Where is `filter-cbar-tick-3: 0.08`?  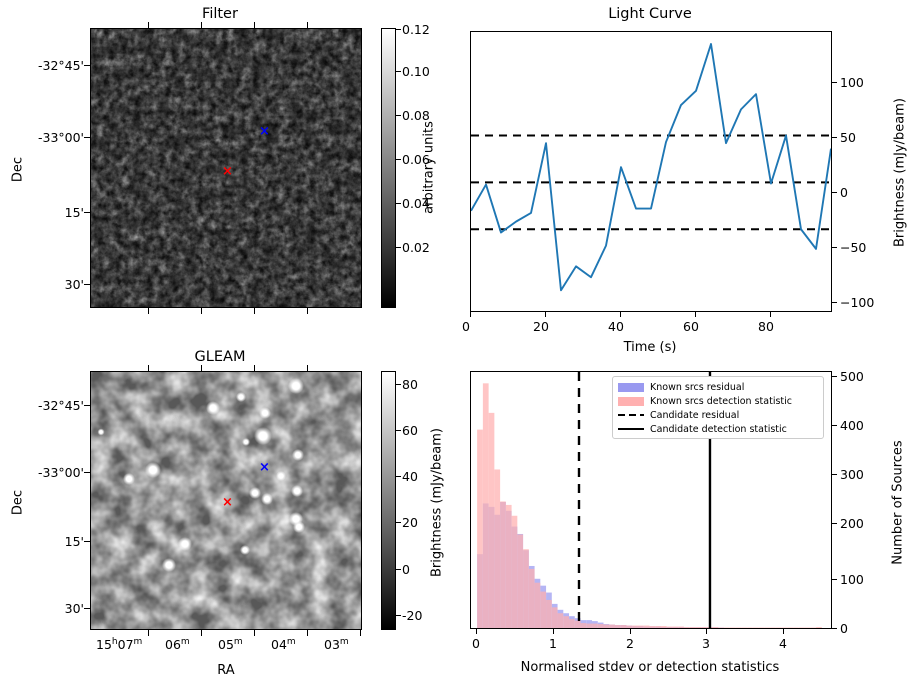 filter-cbar-tick-3: 0.08 is located at coordinates (416, 115).